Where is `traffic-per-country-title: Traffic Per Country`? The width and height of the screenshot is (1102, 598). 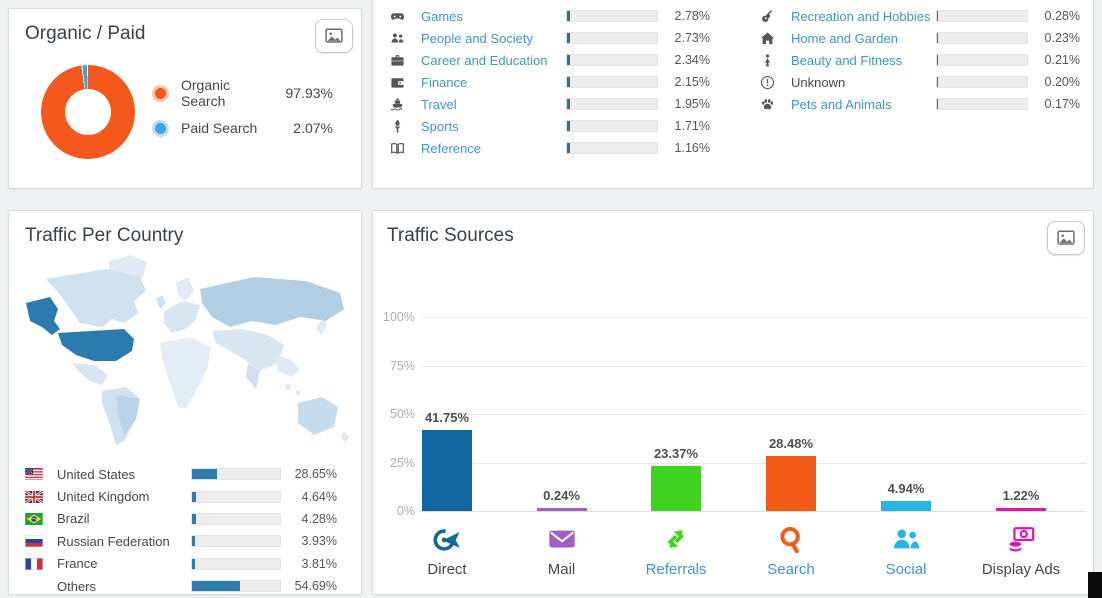
traffic-per-country-title: Traffic Per Country is located at coordinates (104, 235).